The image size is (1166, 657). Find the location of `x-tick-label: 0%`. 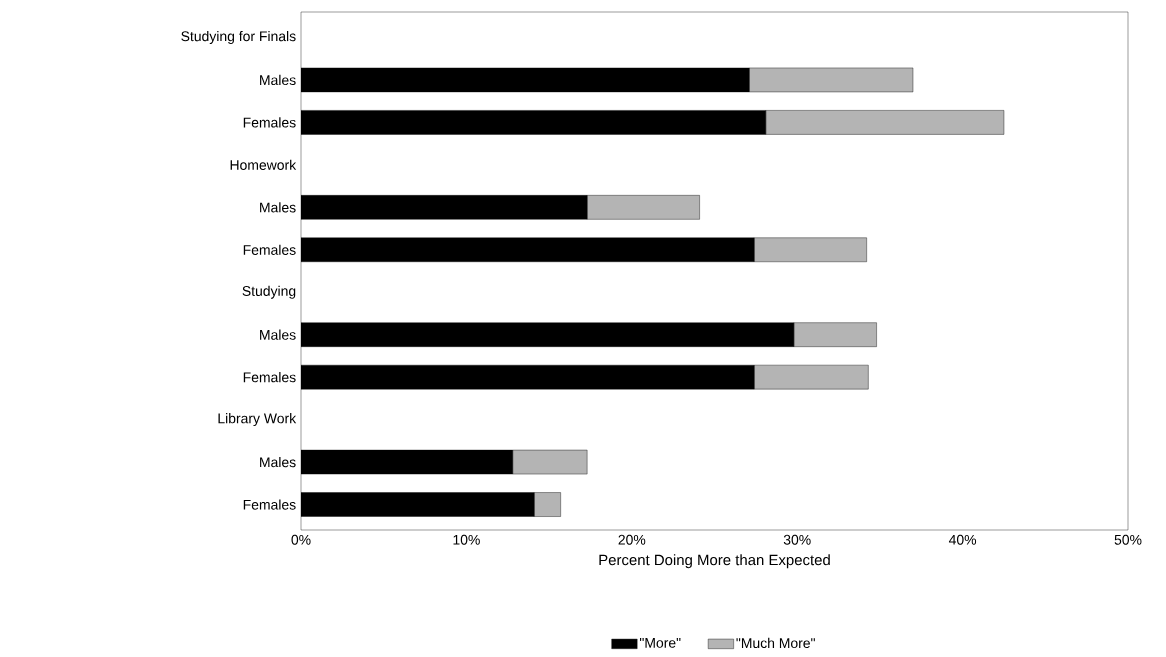

x-tick-label: 0% is located at coordinates (301, 539).